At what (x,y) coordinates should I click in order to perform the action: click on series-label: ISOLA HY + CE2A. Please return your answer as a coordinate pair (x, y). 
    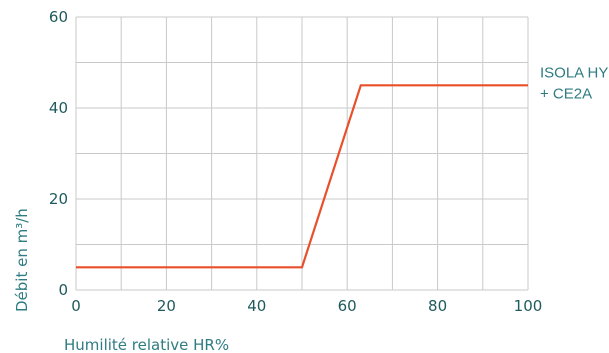
    Looking at the image, I should click on (574, 83).